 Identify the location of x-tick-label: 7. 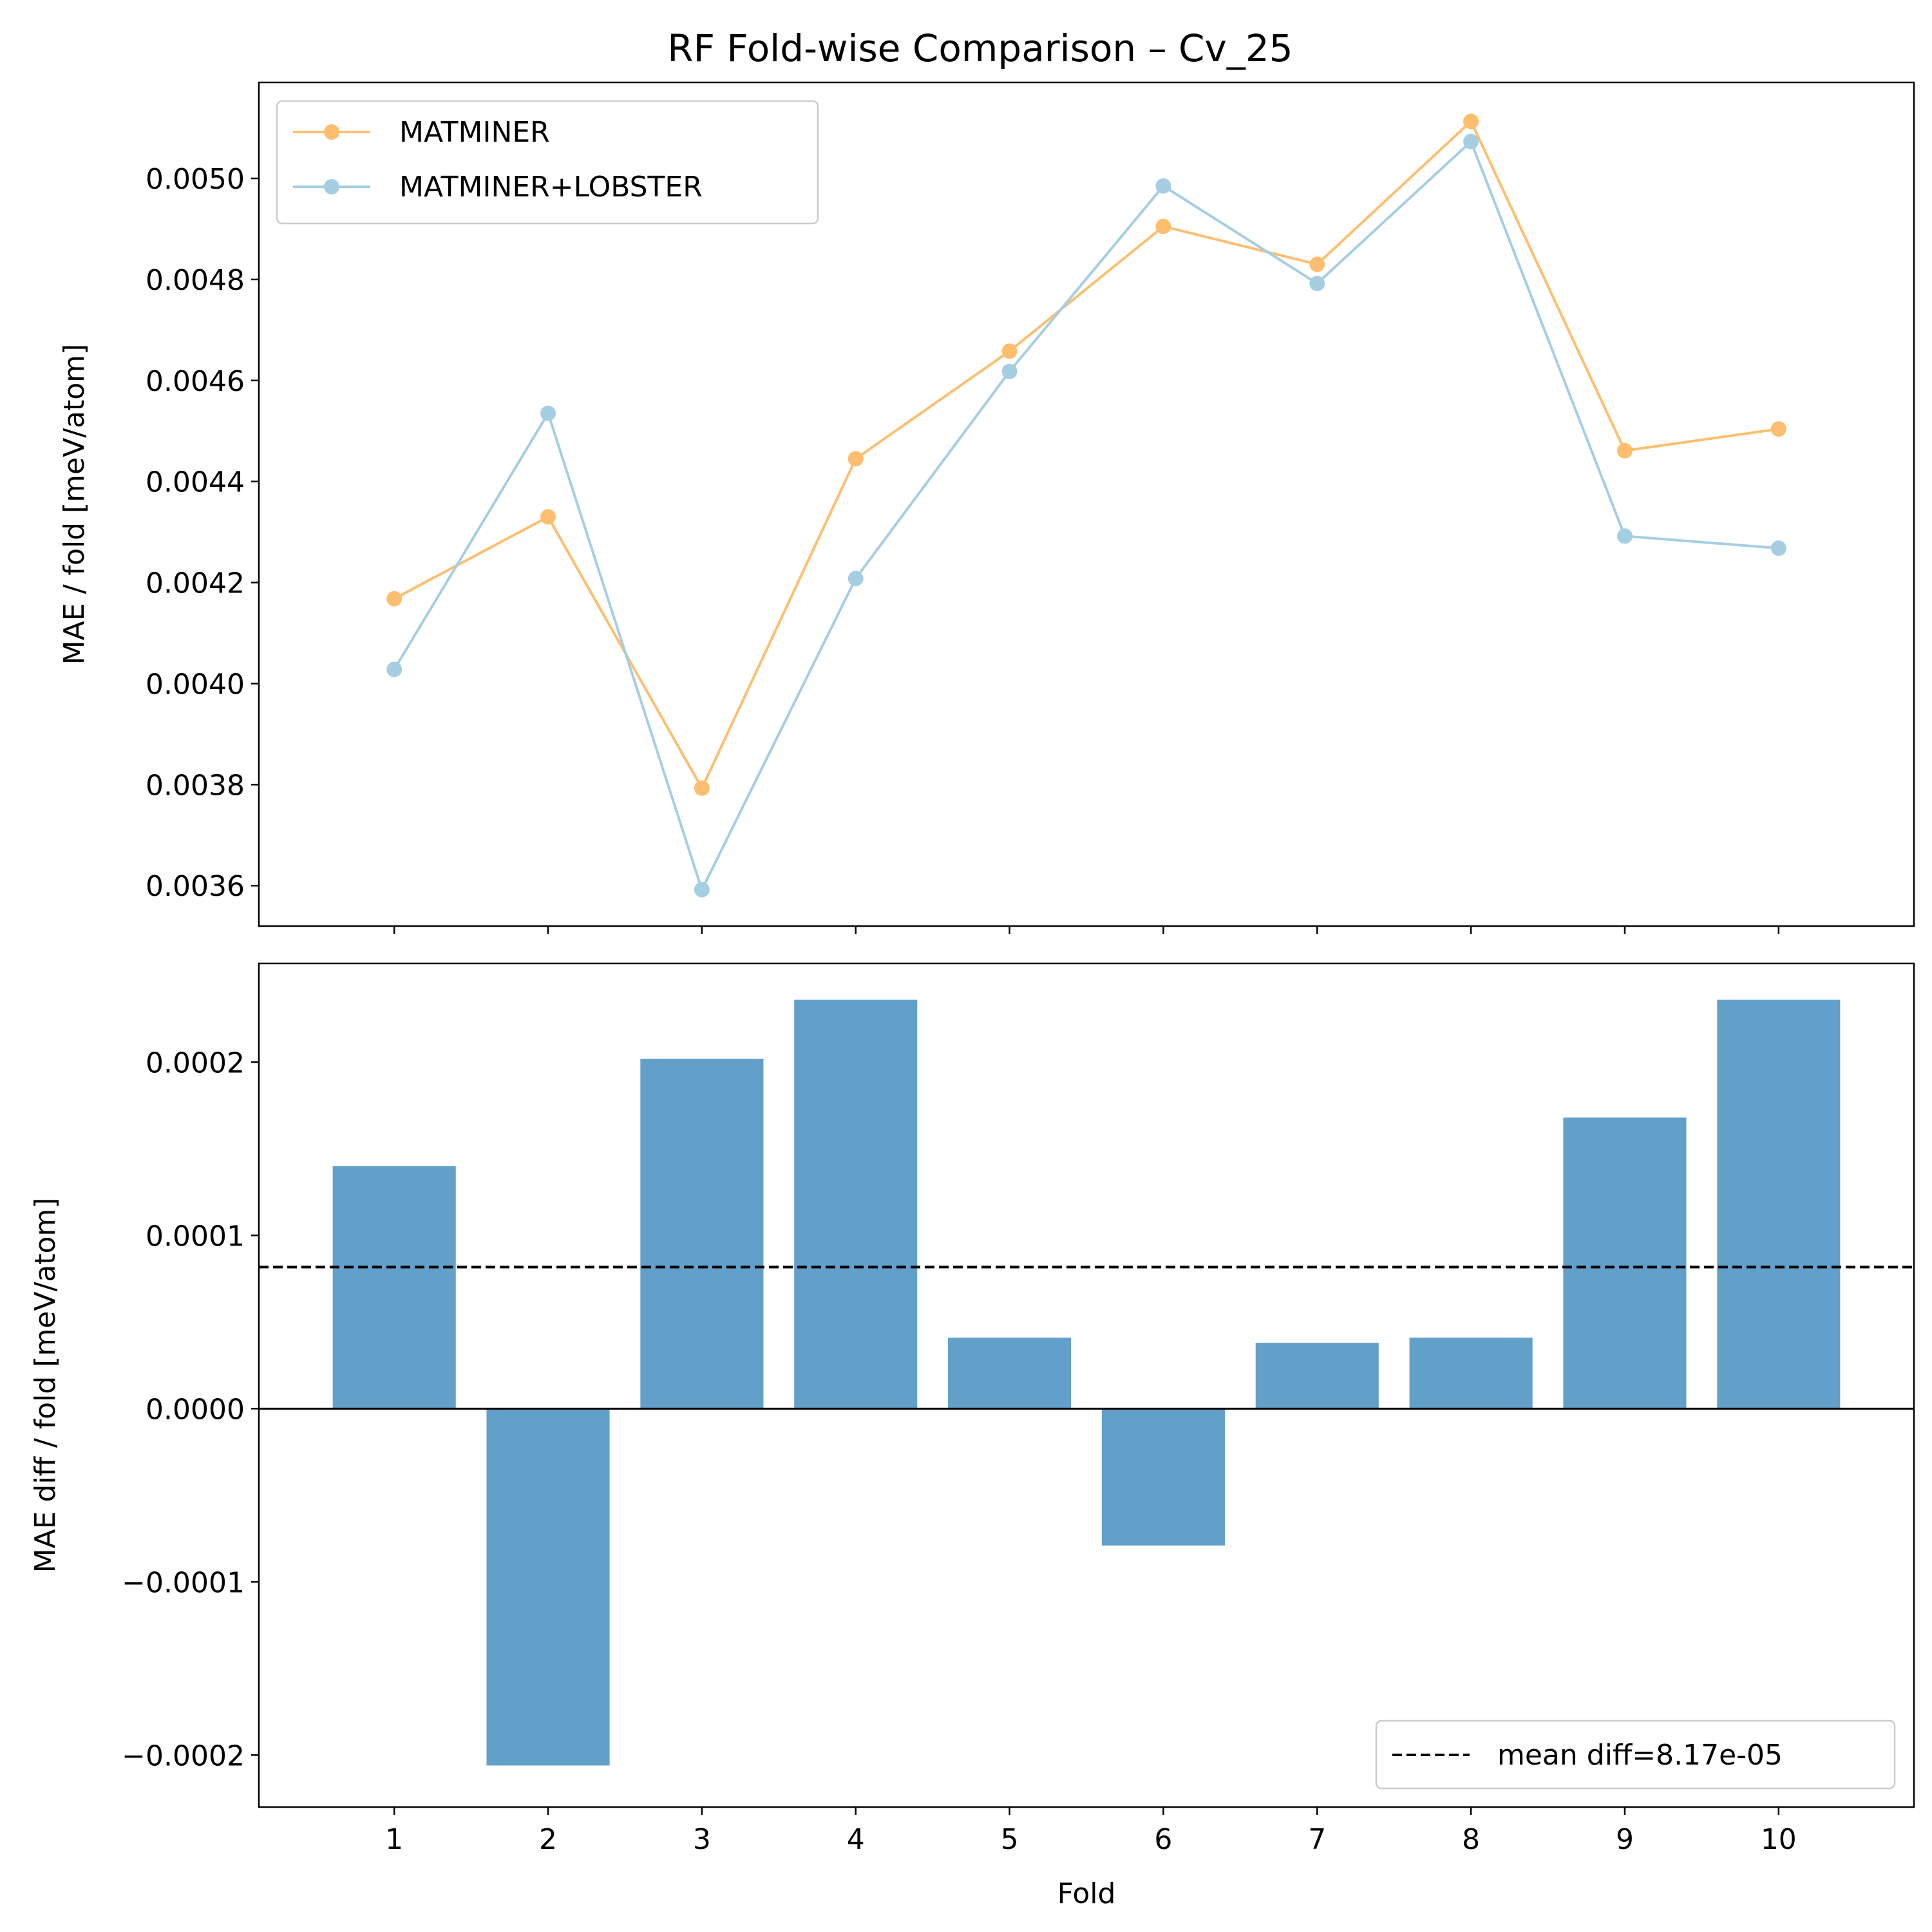
(1317, 1839).